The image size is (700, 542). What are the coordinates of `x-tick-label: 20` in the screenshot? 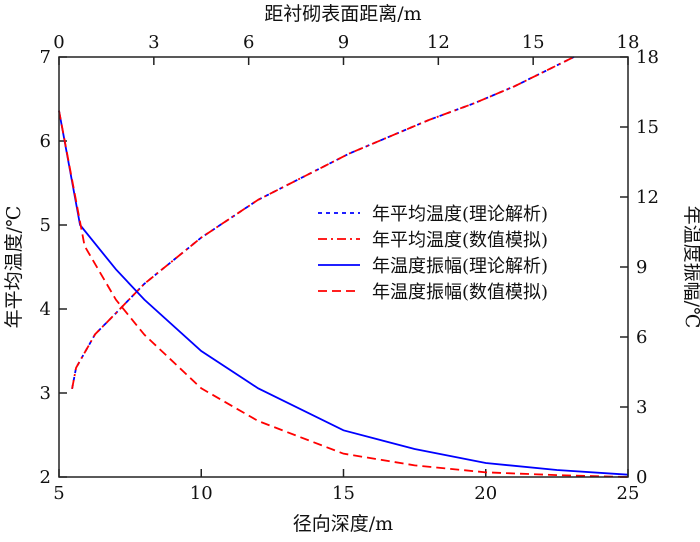 It's located at (485, 493).